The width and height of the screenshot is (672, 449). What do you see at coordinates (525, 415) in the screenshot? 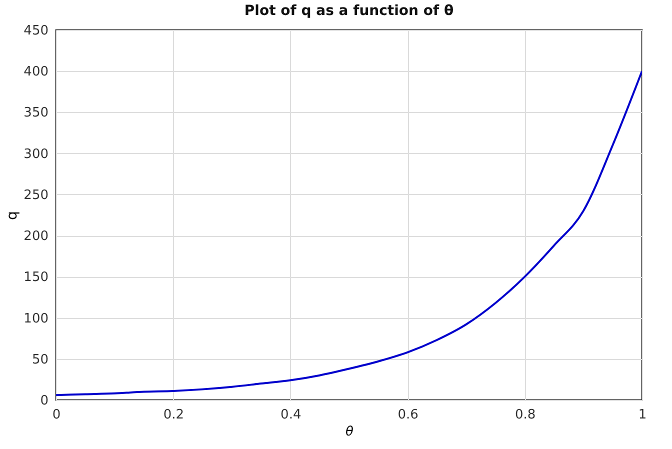
I see `x-tick-label: 0.8` at bounding box center [525, 415].